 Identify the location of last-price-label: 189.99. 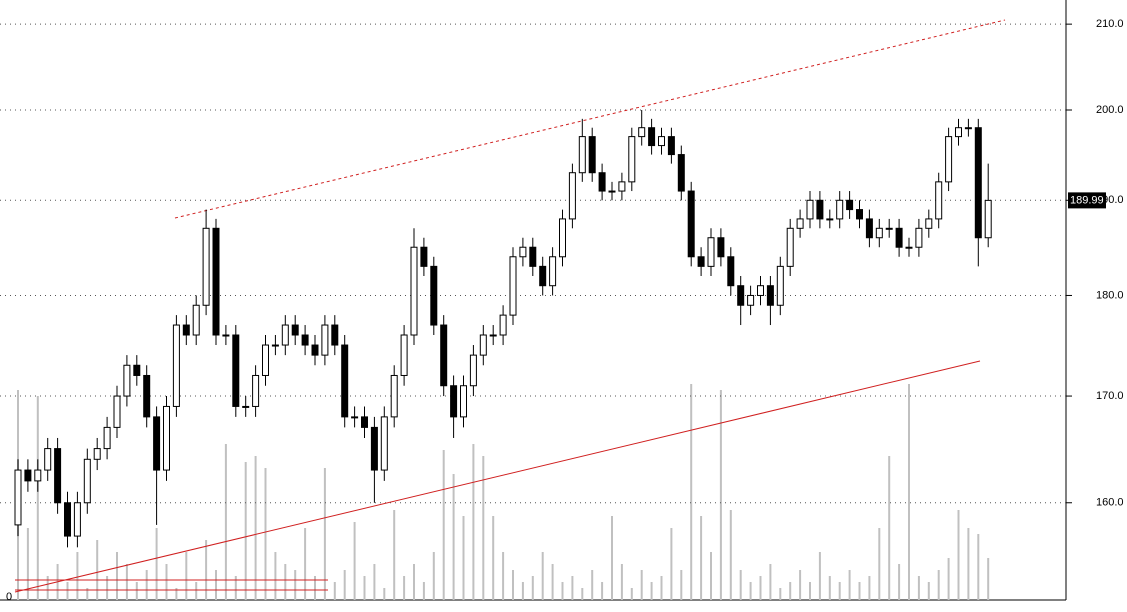
(1087, 200).